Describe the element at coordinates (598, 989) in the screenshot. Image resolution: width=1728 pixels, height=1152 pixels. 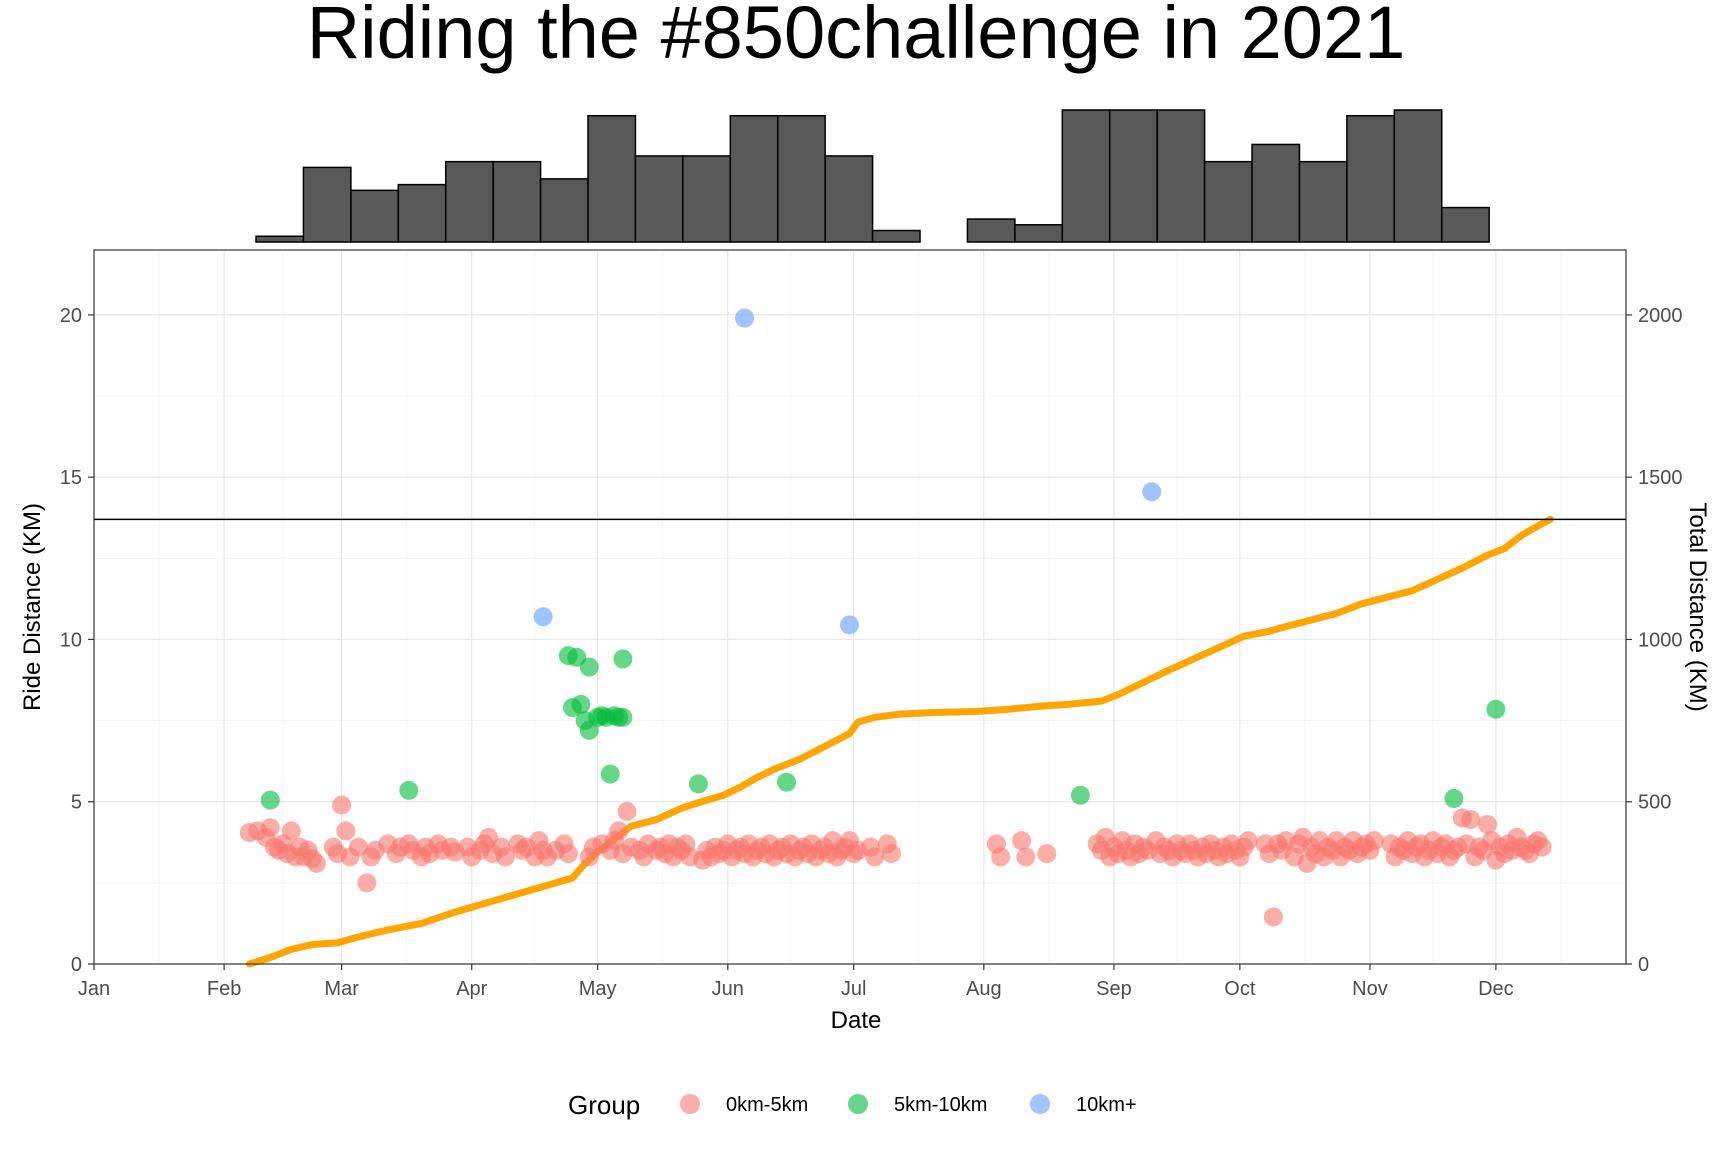
I see `x-tick-label-4: May` at that location.